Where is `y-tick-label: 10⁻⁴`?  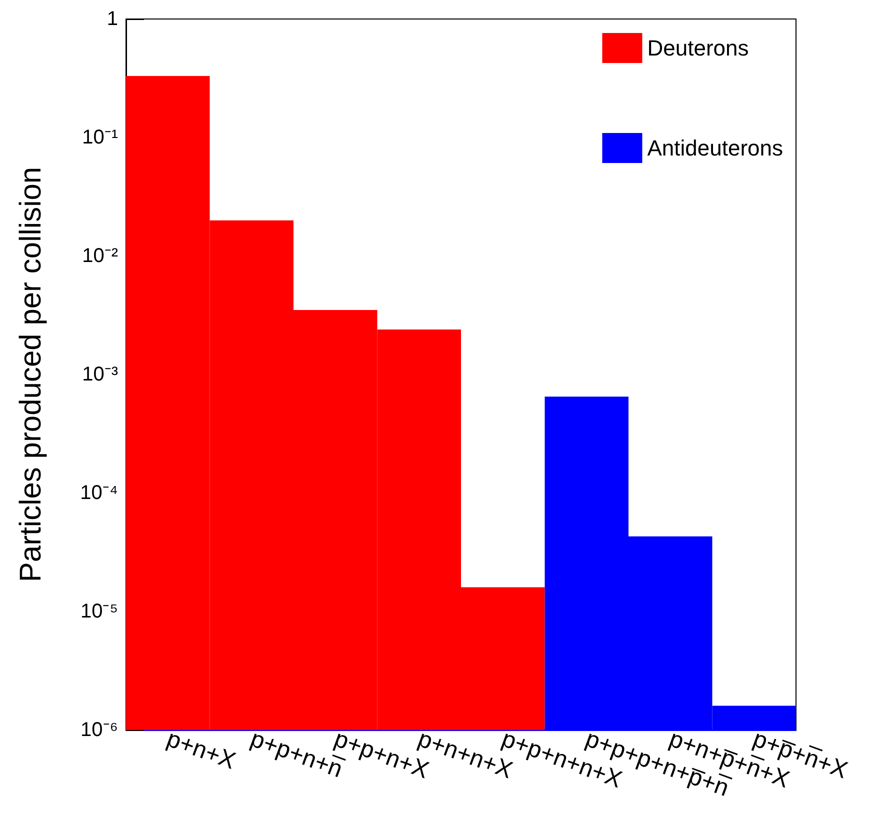
y-tick-label: 10⁻⁴ is located at coordinates (99, 493).